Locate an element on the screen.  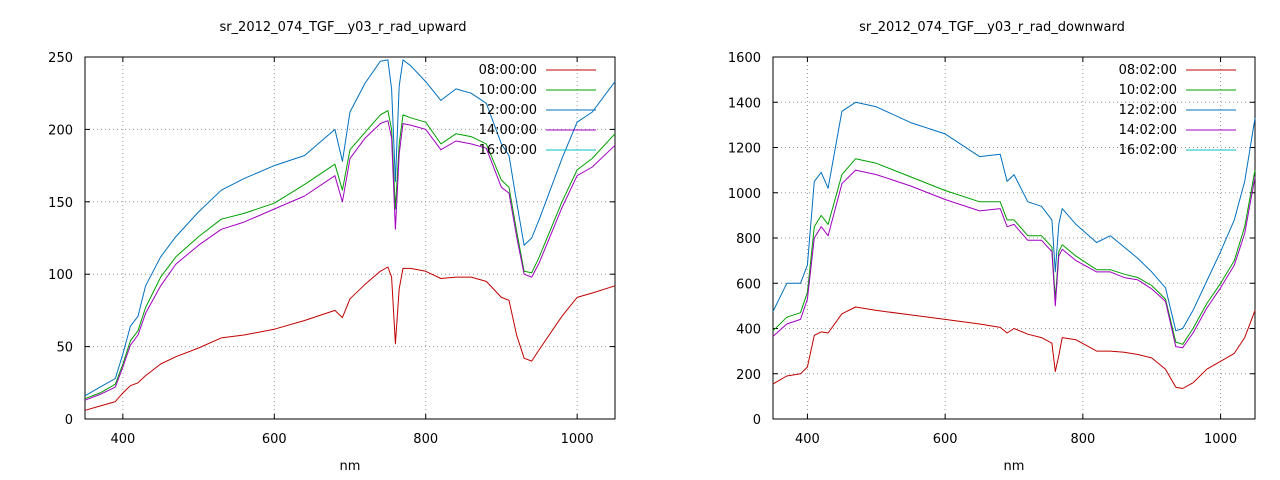
chart-title: sr_2012_074_TGF__y03_r_rad_upward is located at coordinates (342, 27).